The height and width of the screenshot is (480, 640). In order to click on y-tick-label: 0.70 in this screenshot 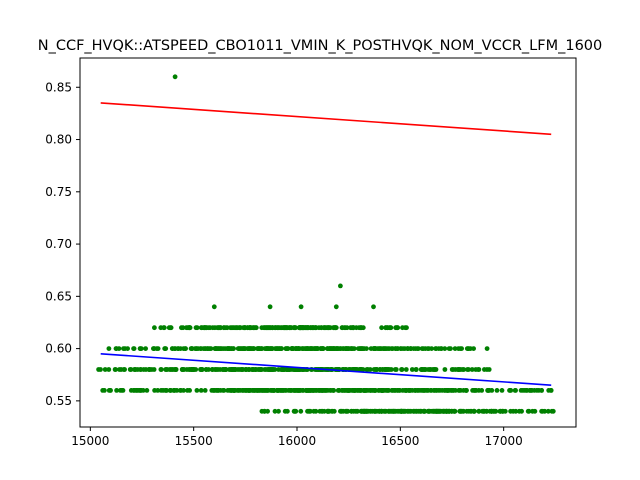, I will do `click(58, 244)`.